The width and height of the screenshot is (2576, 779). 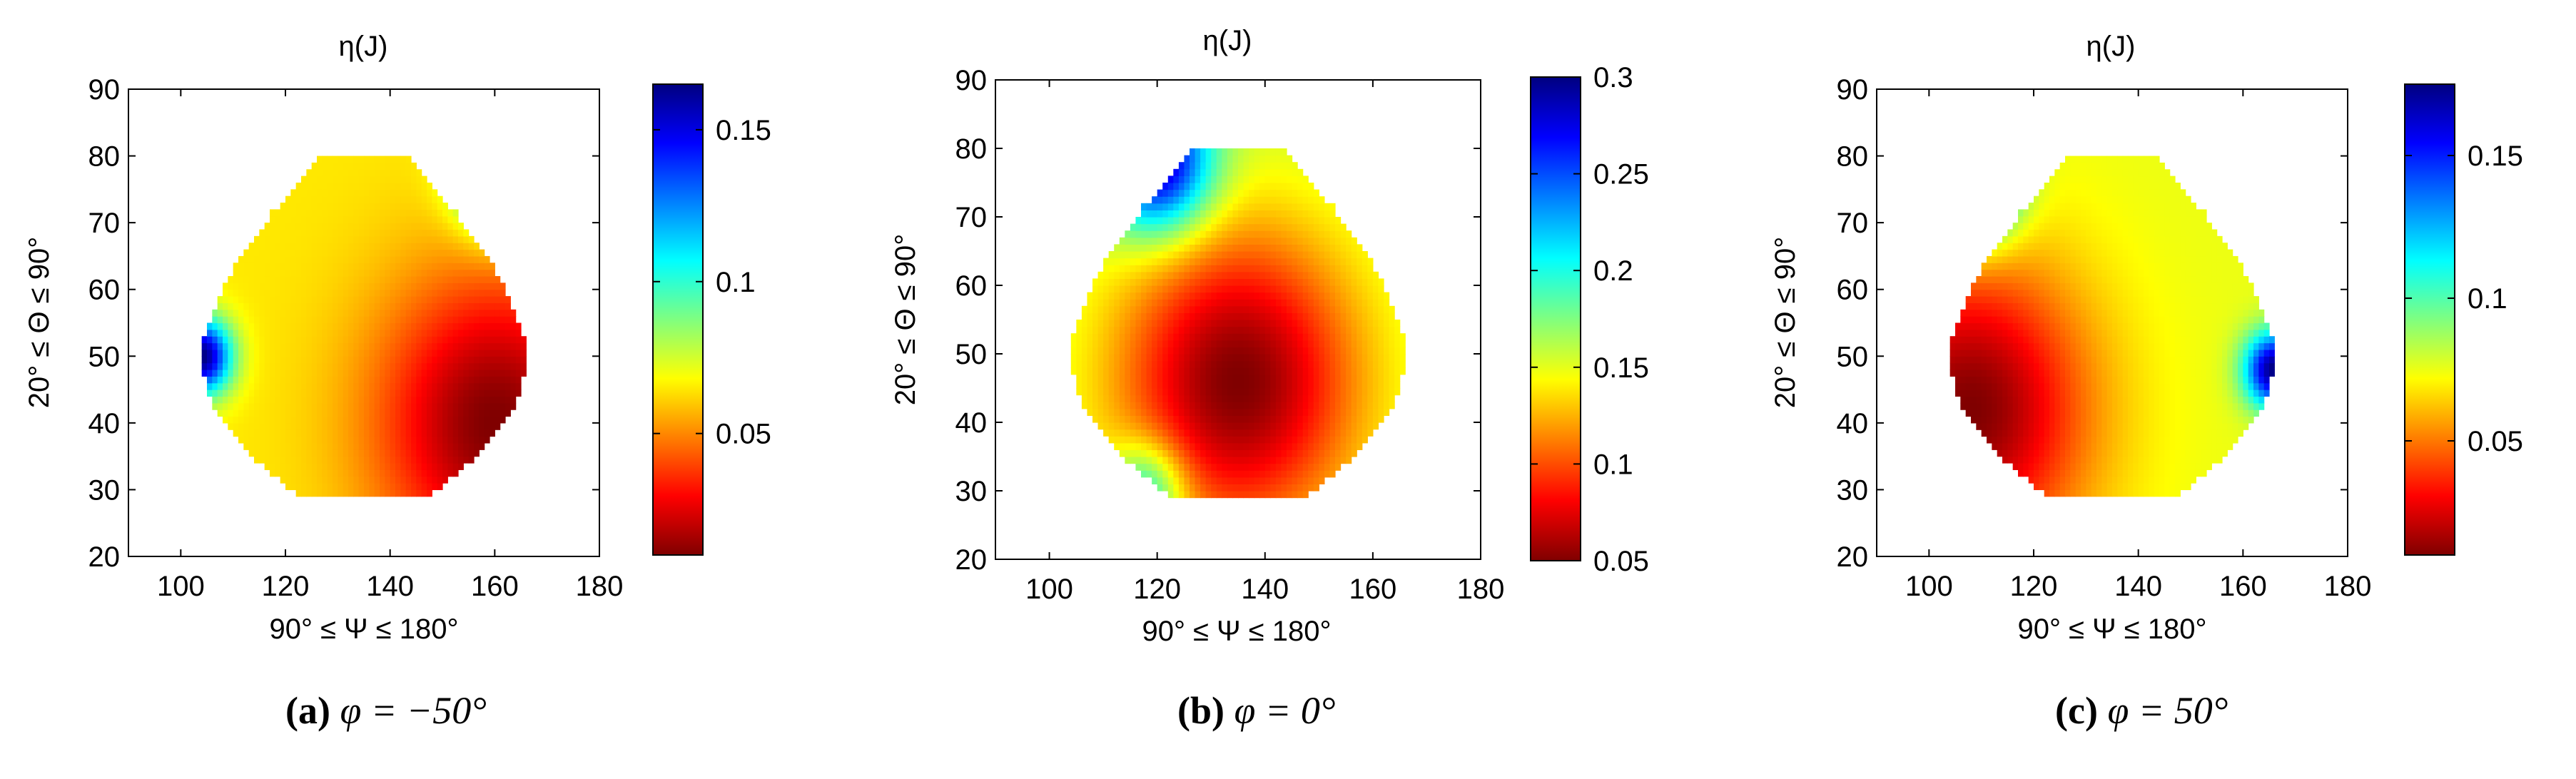 I want to click on y-tick-label: 40, so click(x=971, y=423).